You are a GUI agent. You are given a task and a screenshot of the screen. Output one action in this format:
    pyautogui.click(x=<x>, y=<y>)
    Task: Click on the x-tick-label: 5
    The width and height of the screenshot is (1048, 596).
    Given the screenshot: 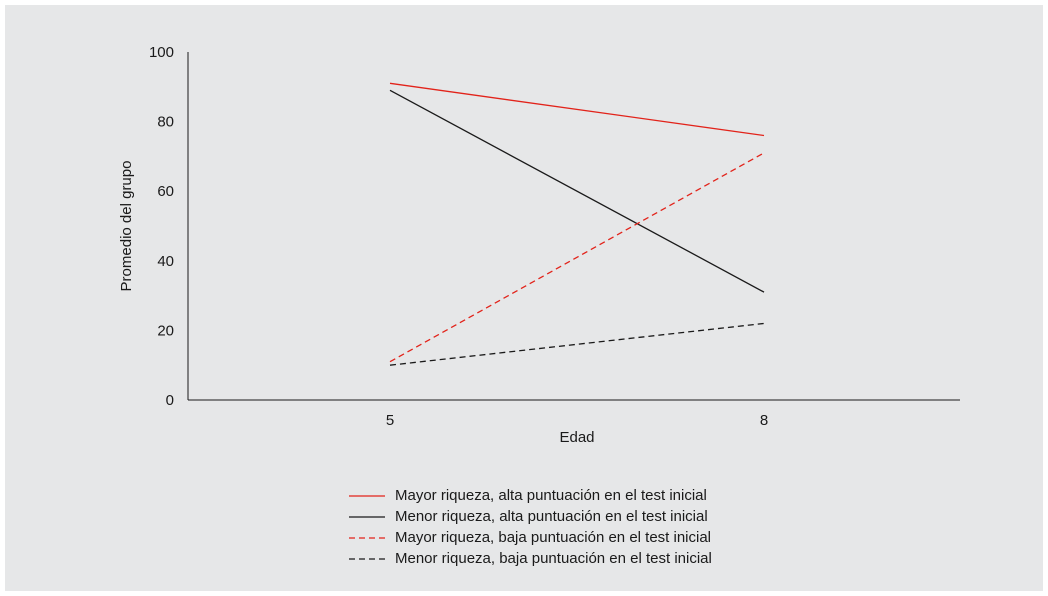 What is the action you would take?
    pyautogui.click(x=390, y=420)
    